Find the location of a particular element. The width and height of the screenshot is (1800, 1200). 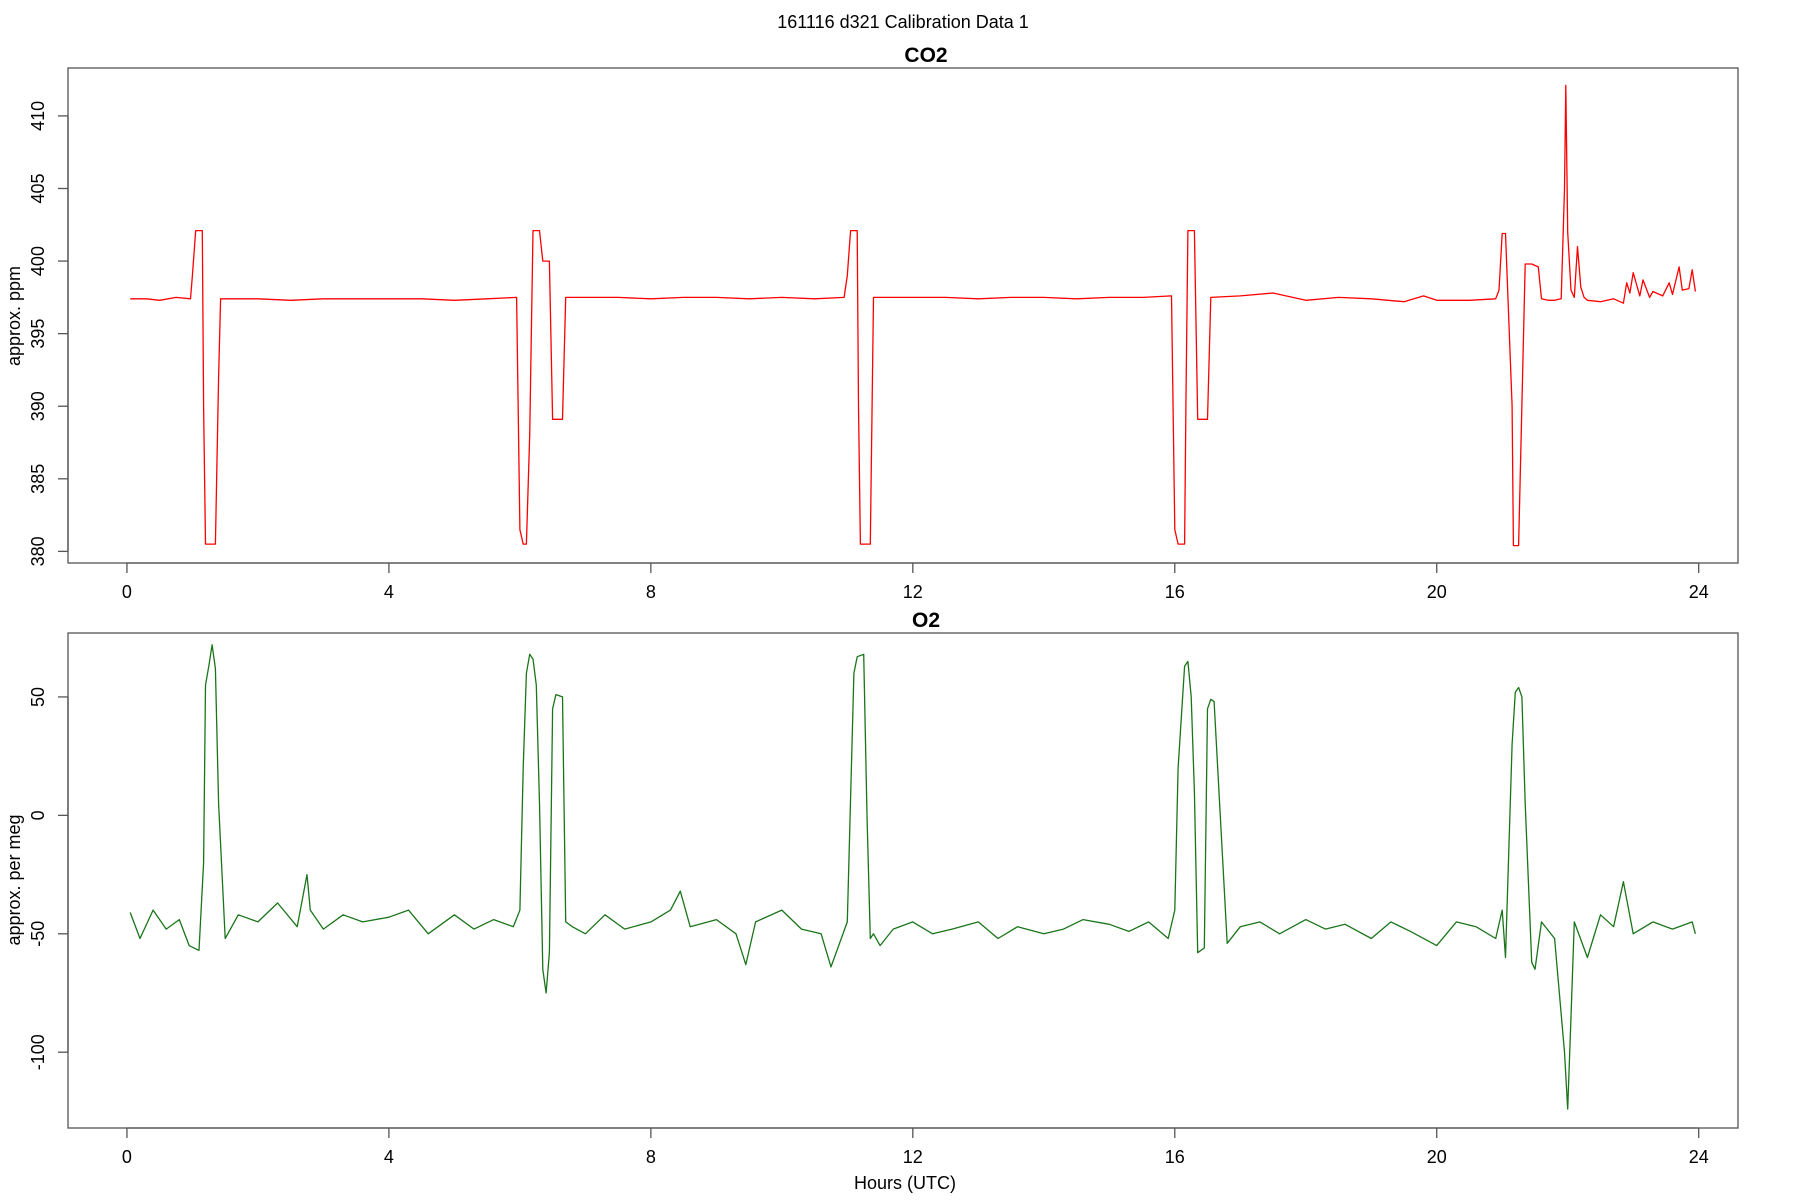

co2-x-tick-label: 16 is located at coordinates (1175, 592).